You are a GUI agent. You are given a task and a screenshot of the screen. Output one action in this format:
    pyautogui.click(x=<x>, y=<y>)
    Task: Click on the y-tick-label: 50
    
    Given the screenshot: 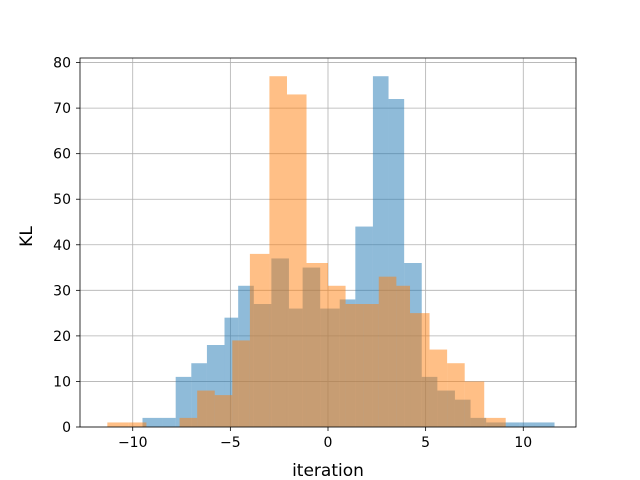 What is the action you would take?
    pyautogui.click(x=62, y=200)
    